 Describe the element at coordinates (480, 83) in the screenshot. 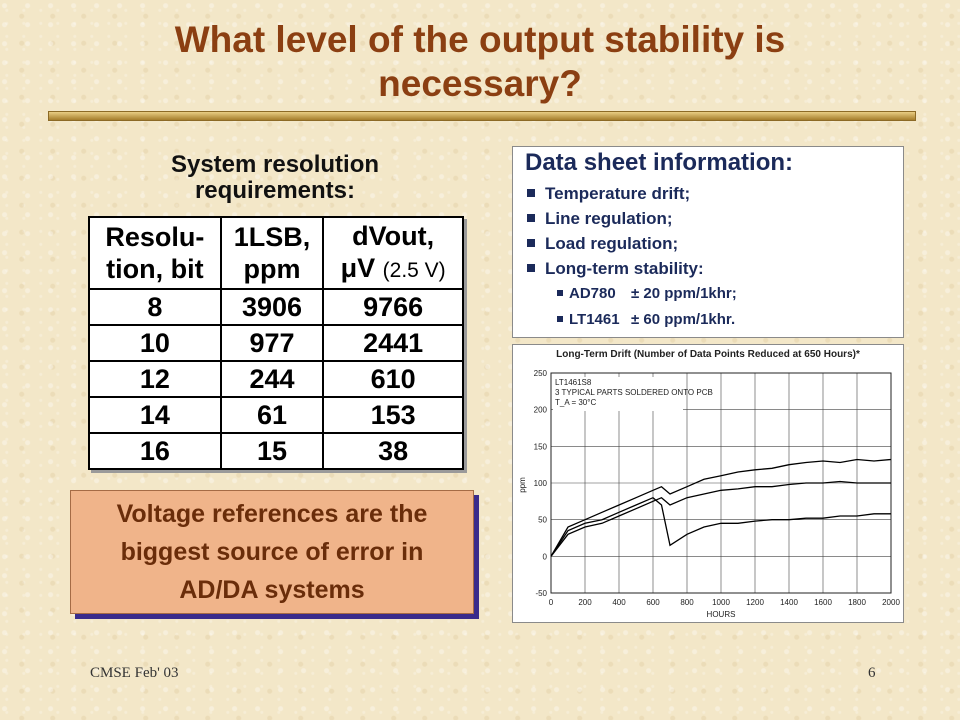

I see `slide-title-line2: necessary?` at that location.